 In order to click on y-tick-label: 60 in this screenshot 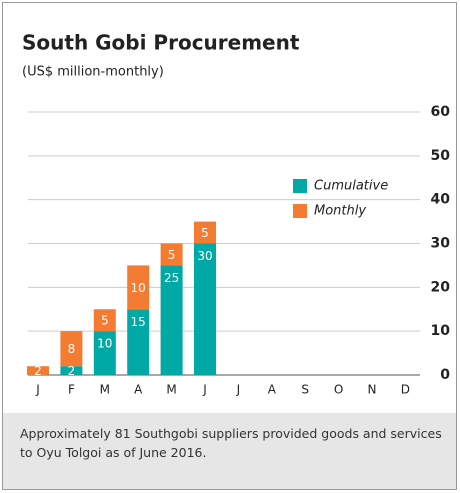, I will do `click(441, 112)`.